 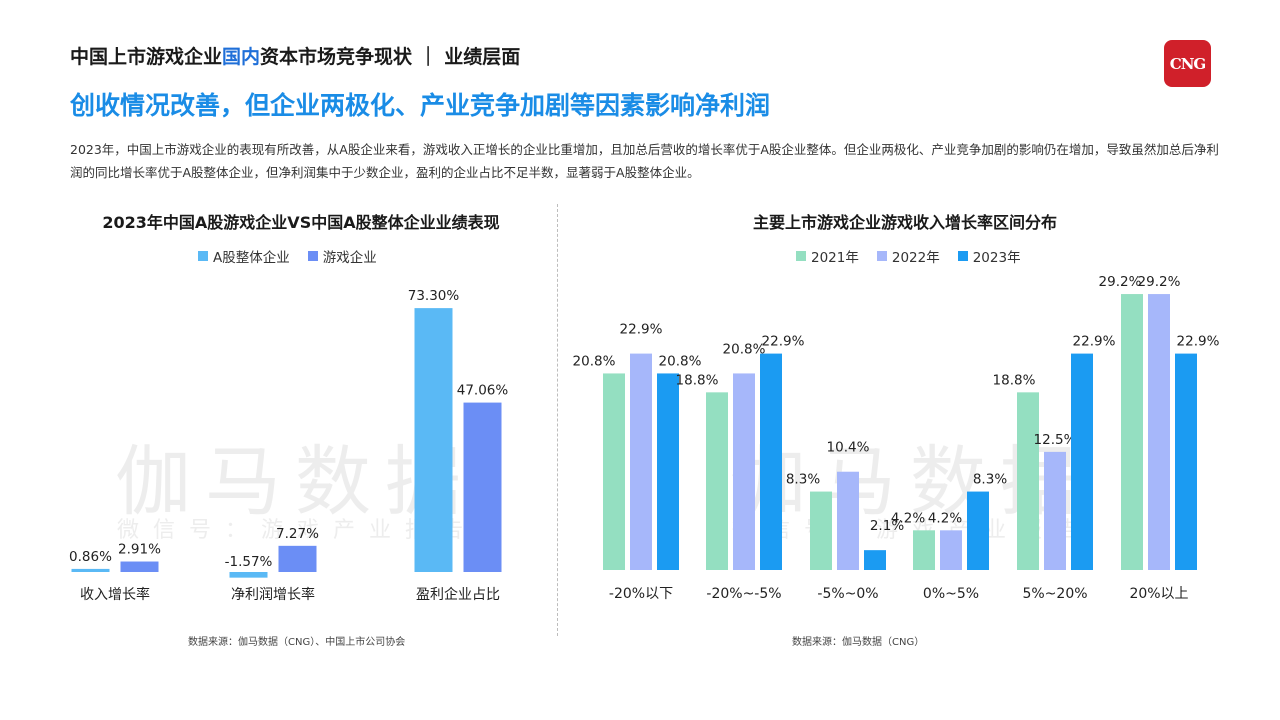 What do you see at coordinates (835, 258) in the screenshot?
I see `legend-label-2021: 2021年` at bounding box center [835, 258].